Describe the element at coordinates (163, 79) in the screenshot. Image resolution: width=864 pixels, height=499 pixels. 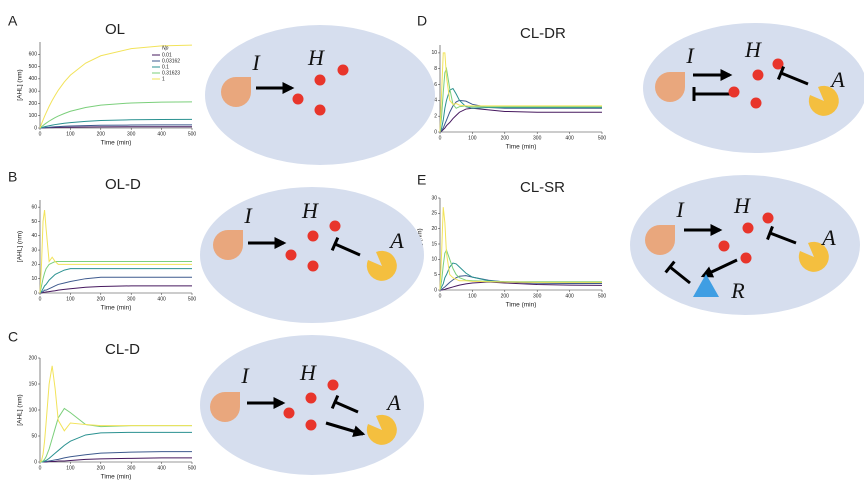
I see `legend-label: 1` at that location.